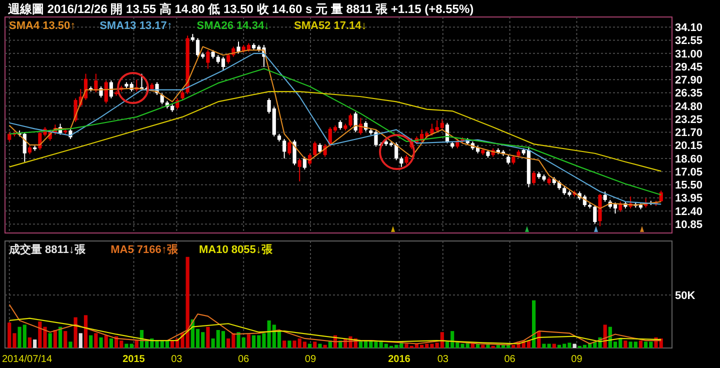 The width and height of the screenshot is (720, 368). Describe the element at coordinates (689, 186) in the screenshot. I see `y-tick-label: 15.50` at that location.